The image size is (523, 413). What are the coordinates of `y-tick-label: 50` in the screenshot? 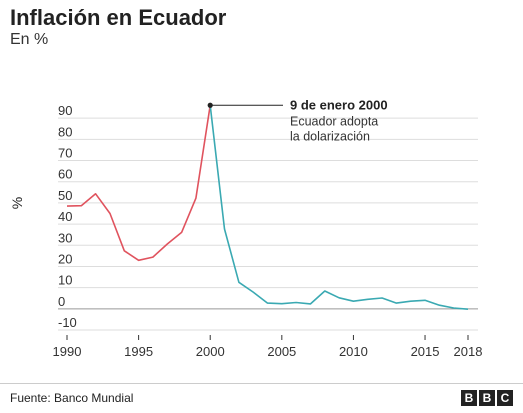 It's located at (65, 195).